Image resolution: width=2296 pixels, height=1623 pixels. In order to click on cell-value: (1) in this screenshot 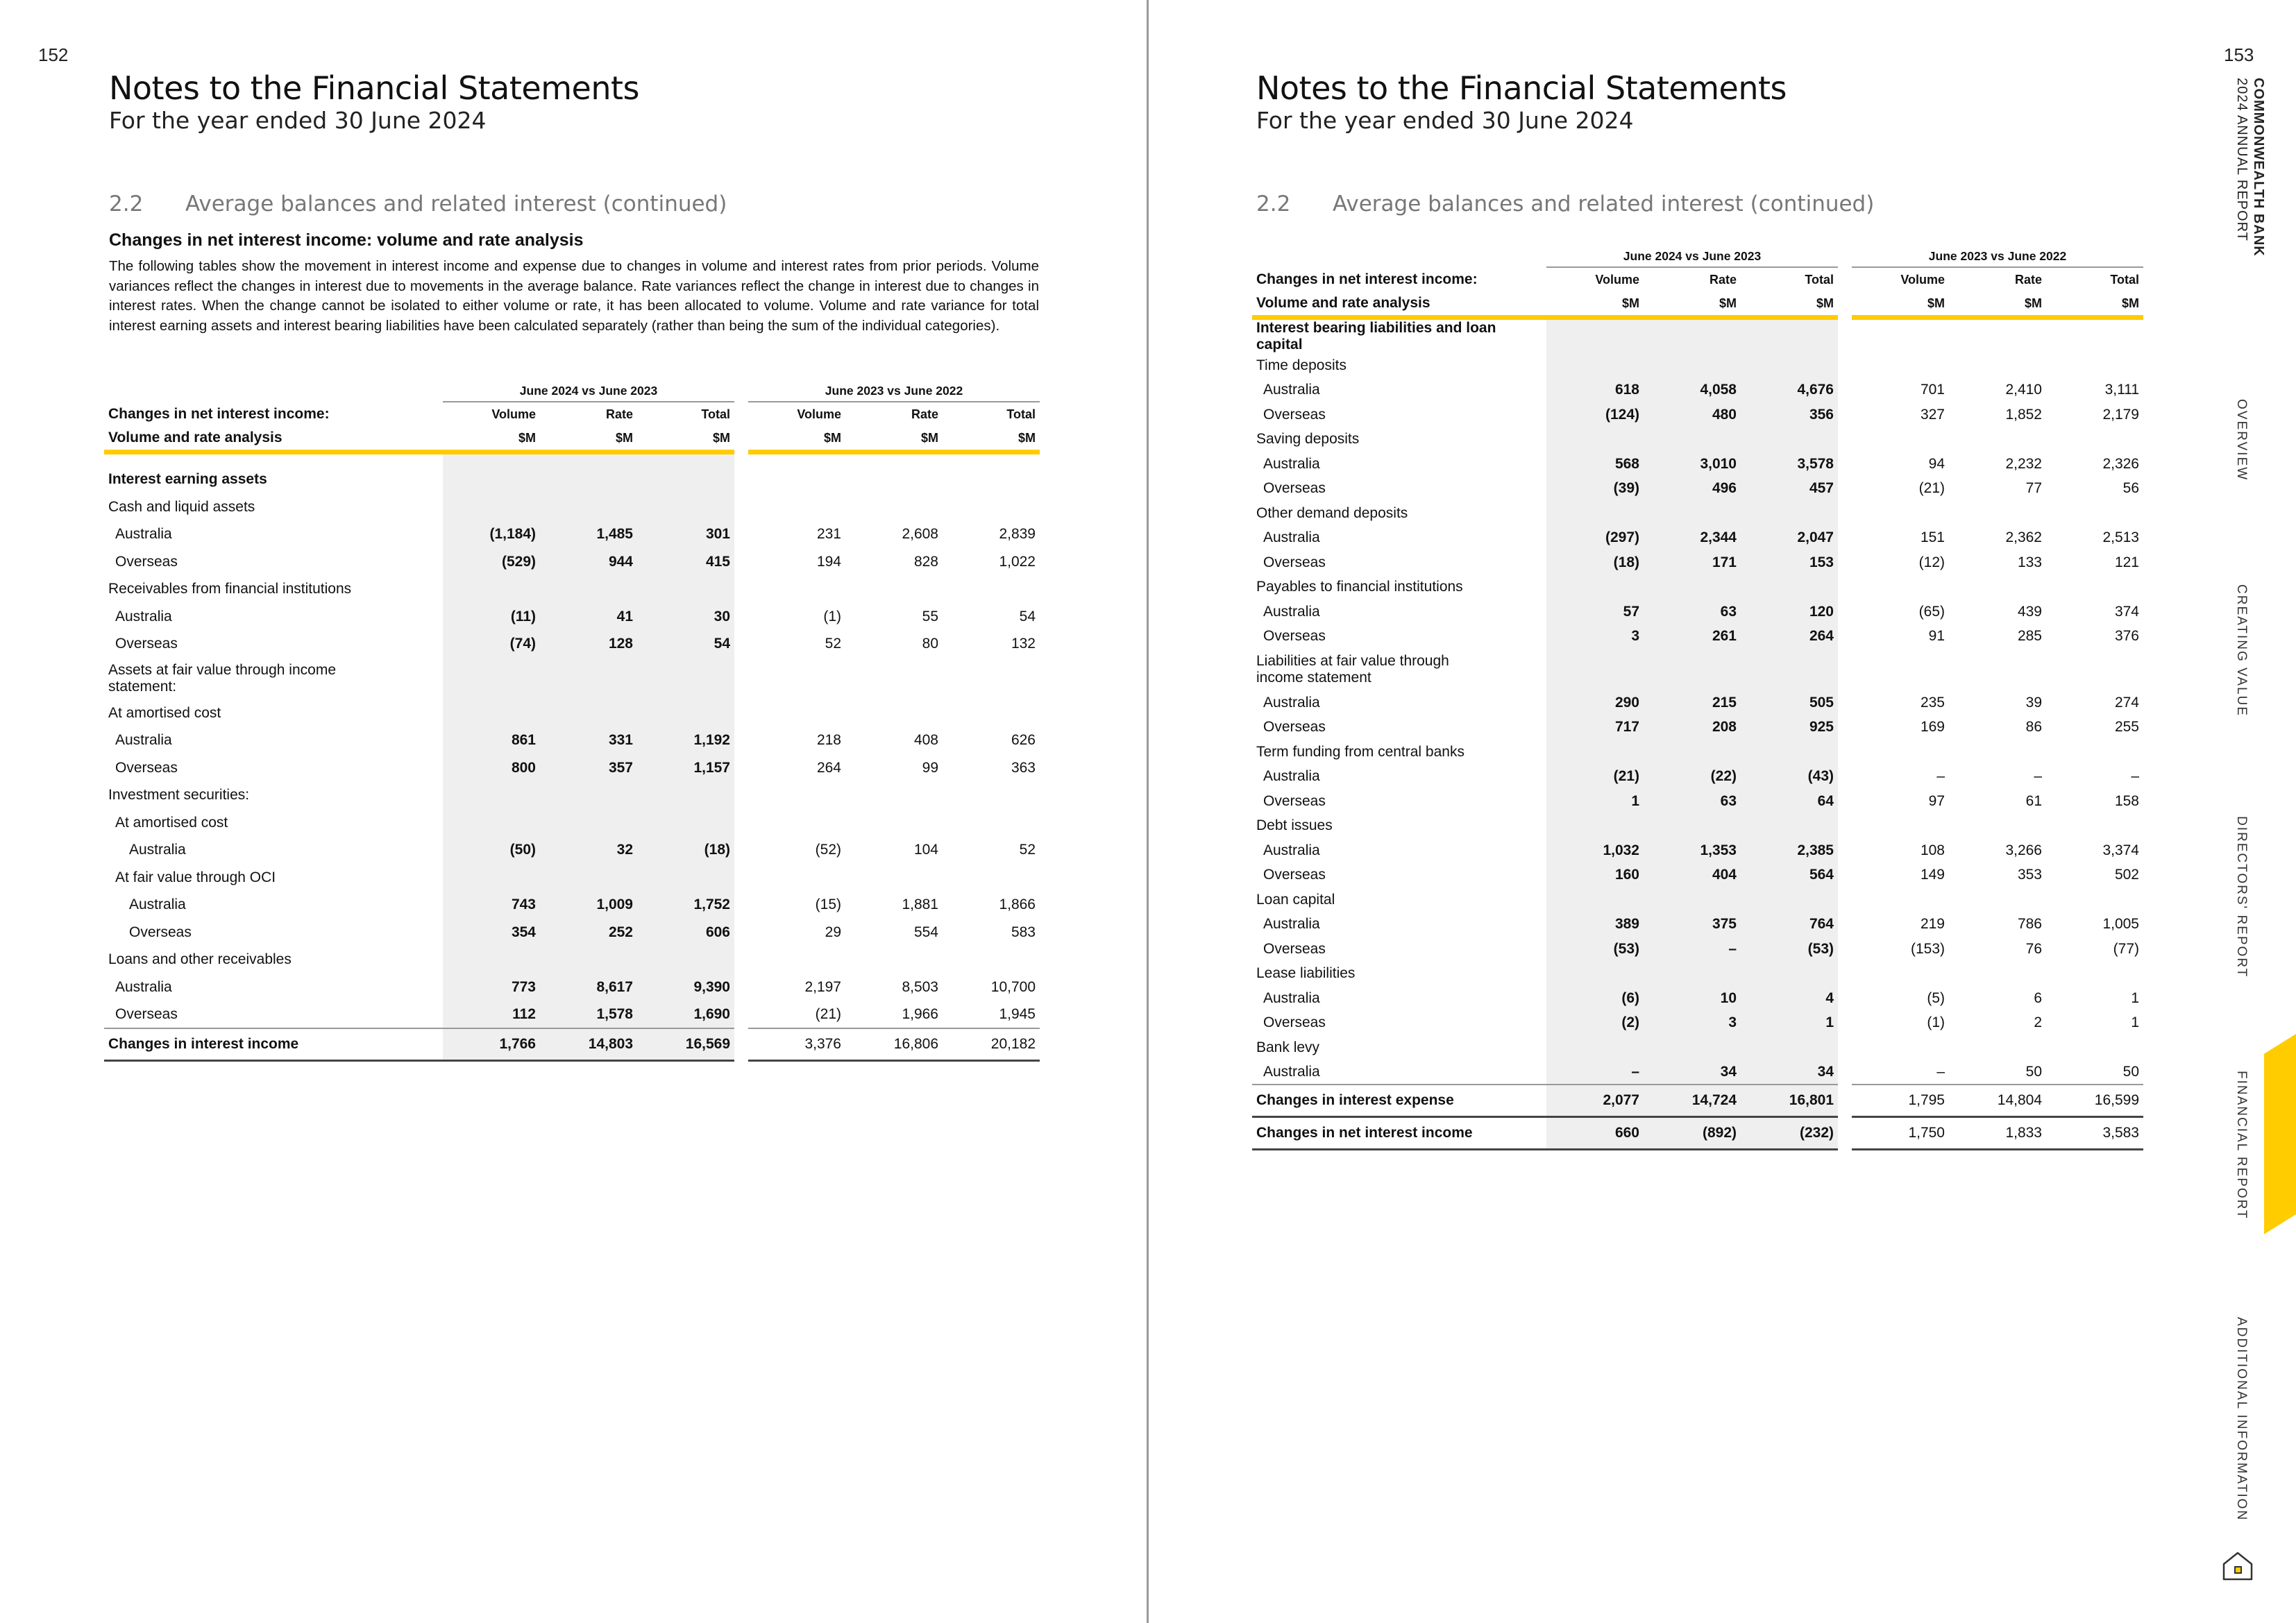, I will do `click(1936, 1022)`.